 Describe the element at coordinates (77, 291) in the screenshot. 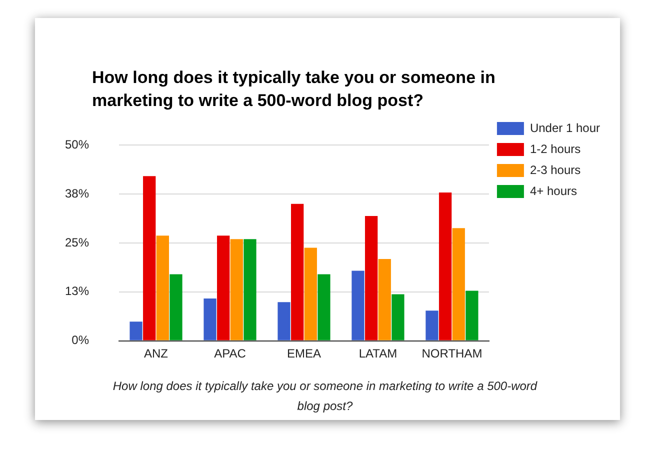

I see `y-tick-label: 13%` at that location.